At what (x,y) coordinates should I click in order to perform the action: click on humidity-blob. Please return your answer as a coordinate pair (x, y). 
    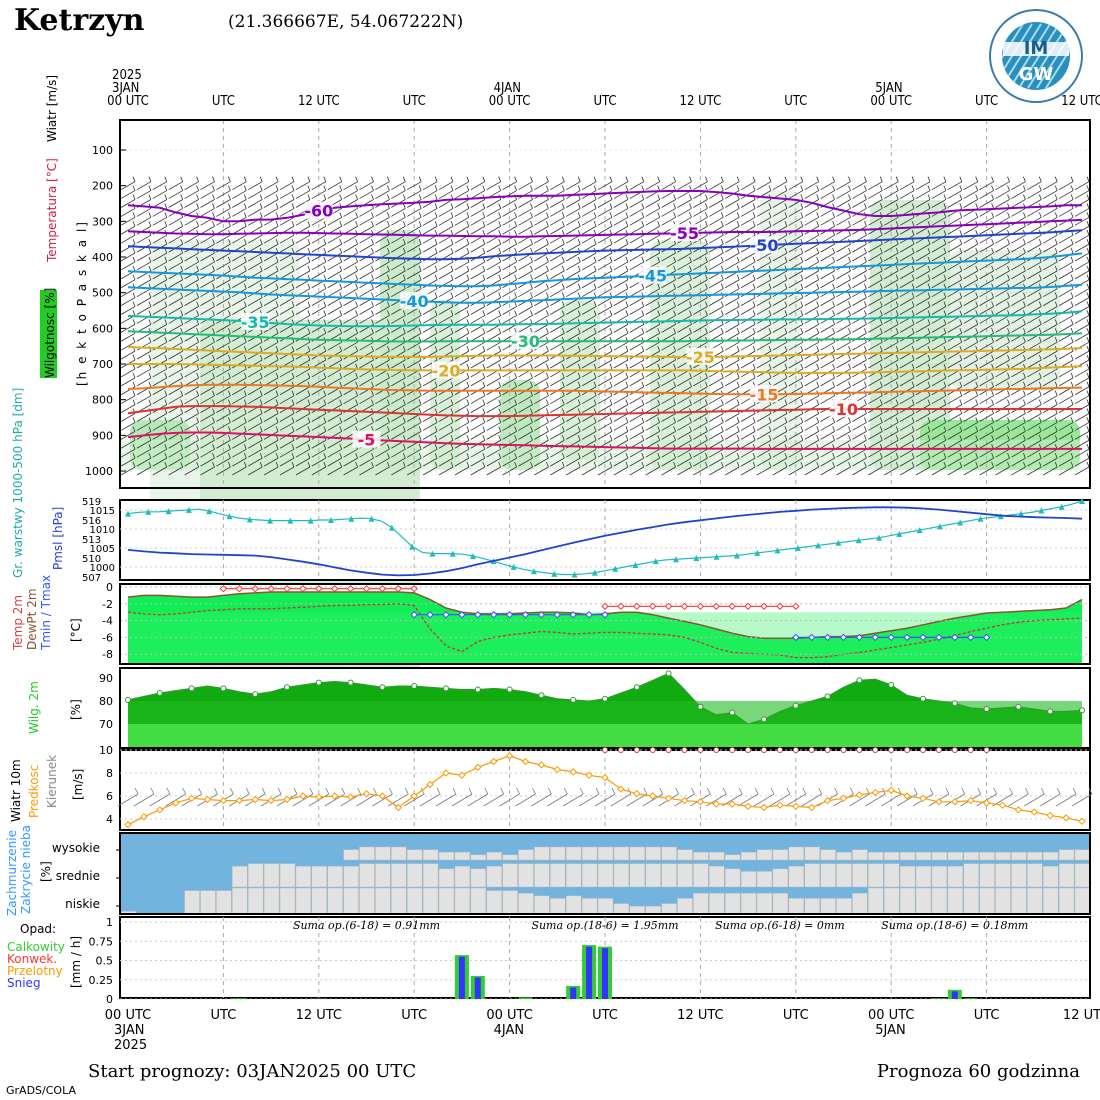
    Looking at the image, I should click on (910, 335).